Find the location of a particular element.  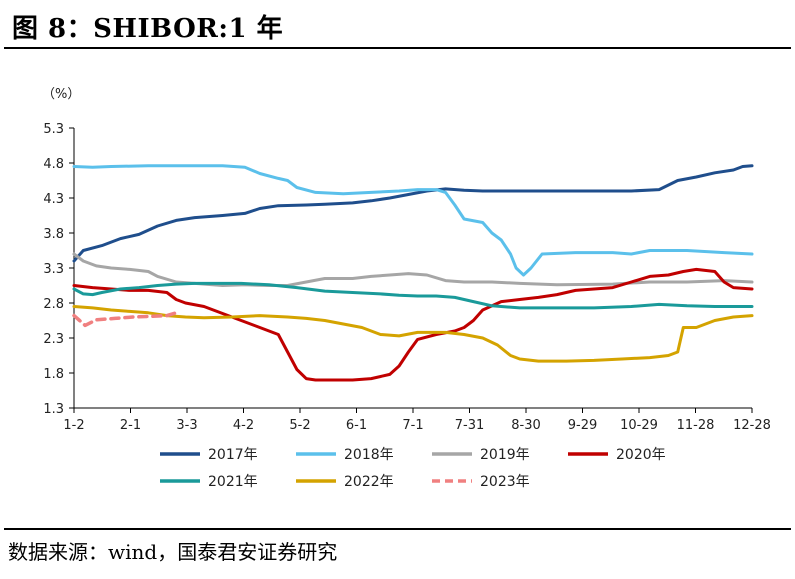

y-tick-label: 3.3 is located at coordinates (53, 269).